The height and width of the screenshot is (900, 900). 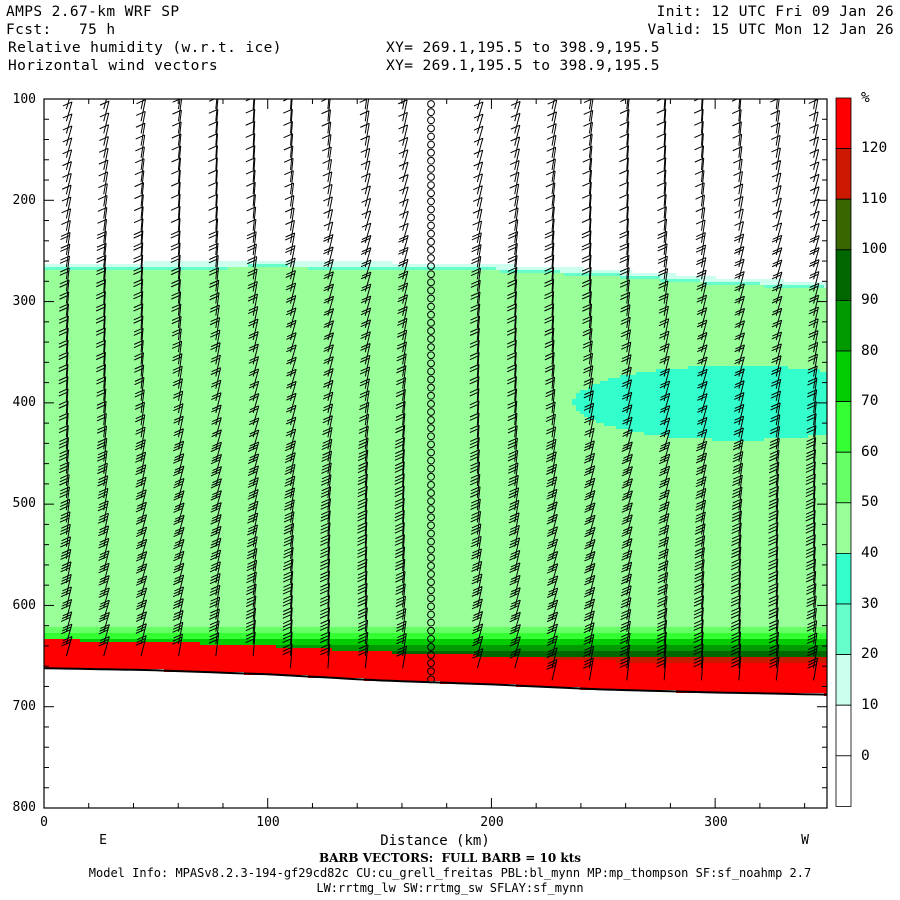 I want to click on calm-wind-circle, so click(x=431, y=557).